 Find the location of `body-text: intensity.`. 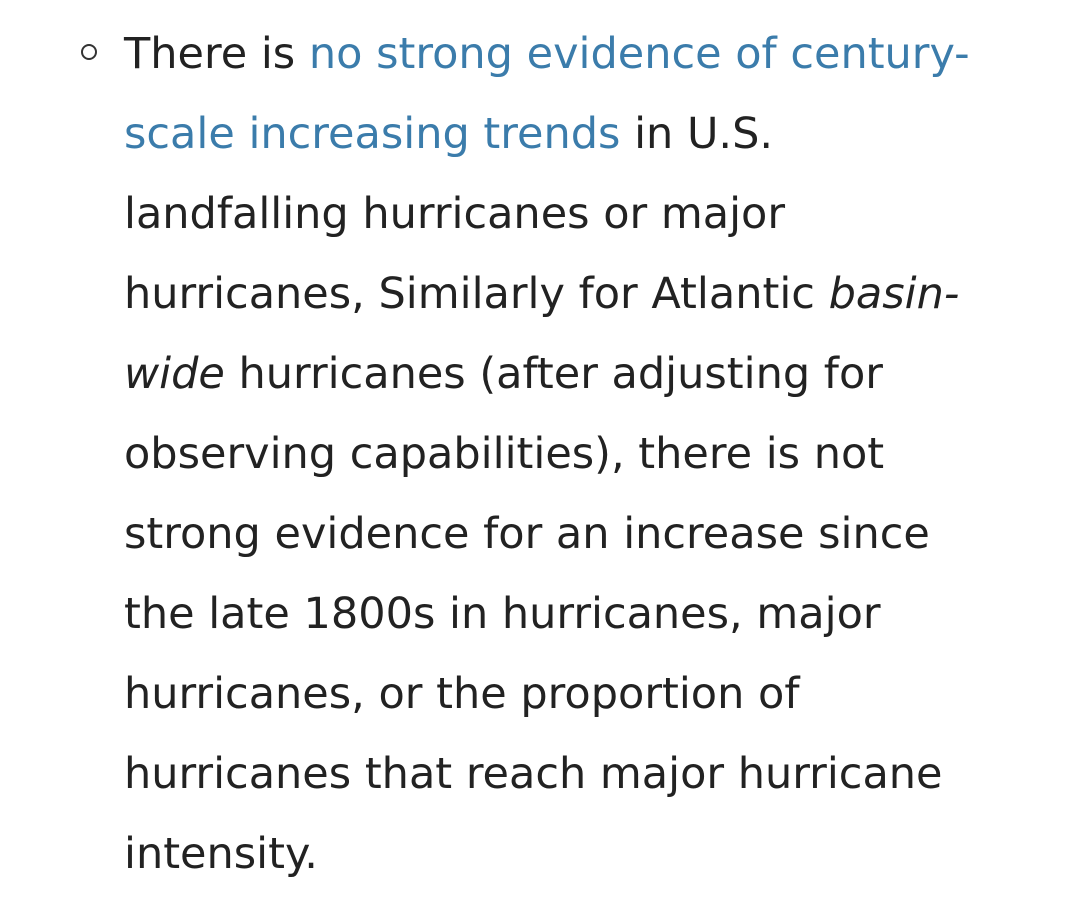

body-text: intensity. is located at coordinates (221, 854).